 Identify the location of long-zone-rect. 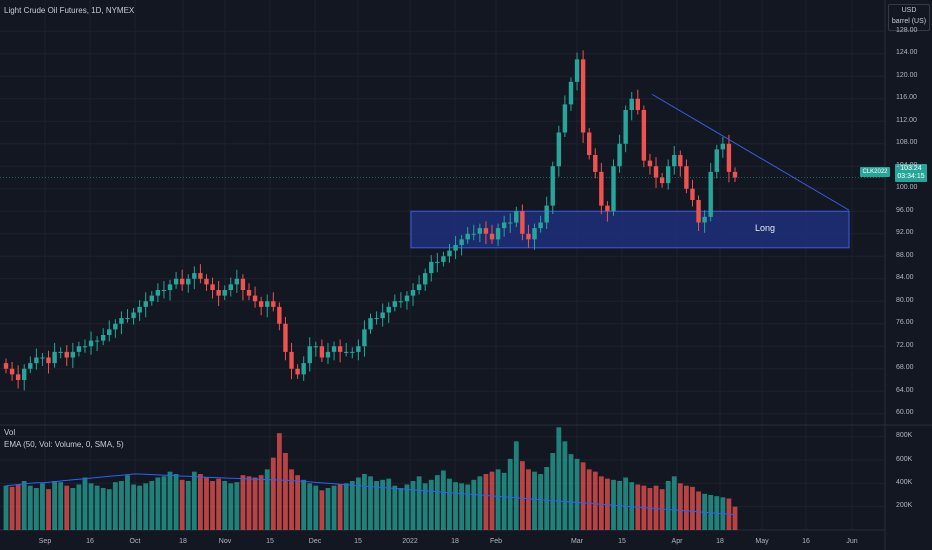
(630, 229).